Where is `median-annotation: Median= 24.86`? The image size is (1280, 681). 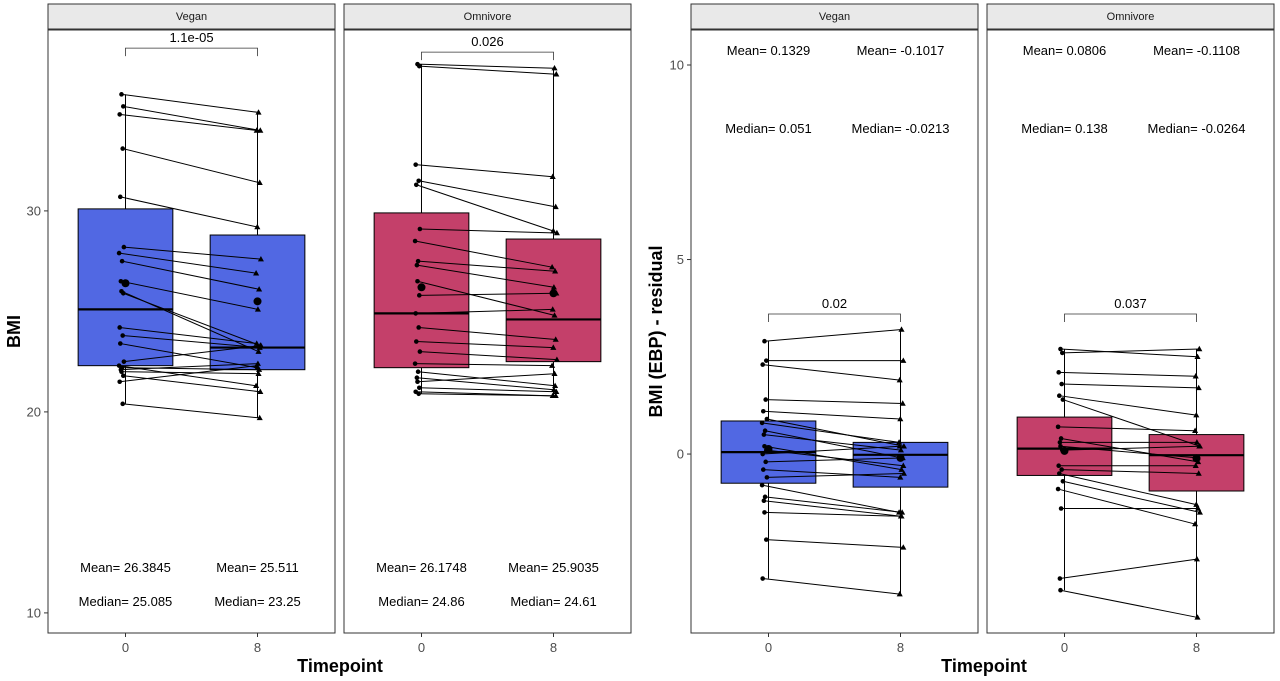 median-annotation: Median= 24.86 is located at coordinates (421, 601).